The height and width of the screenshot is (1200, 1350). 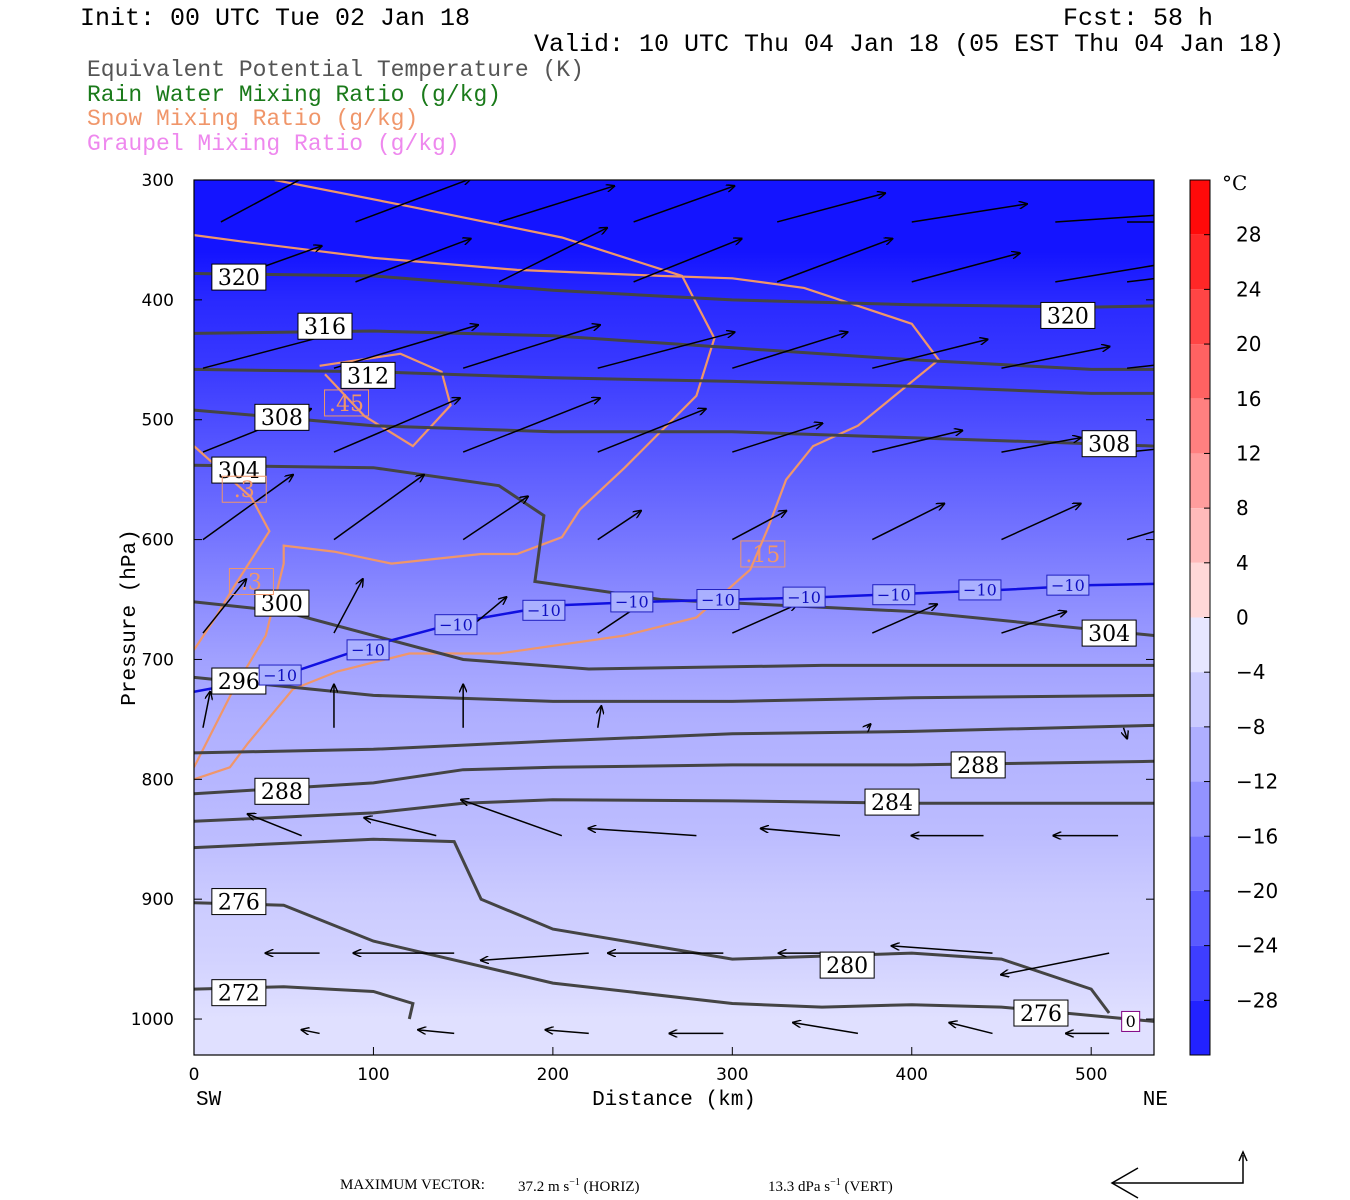 I want to click on snow-label: .15, so click(x=762, y=555).